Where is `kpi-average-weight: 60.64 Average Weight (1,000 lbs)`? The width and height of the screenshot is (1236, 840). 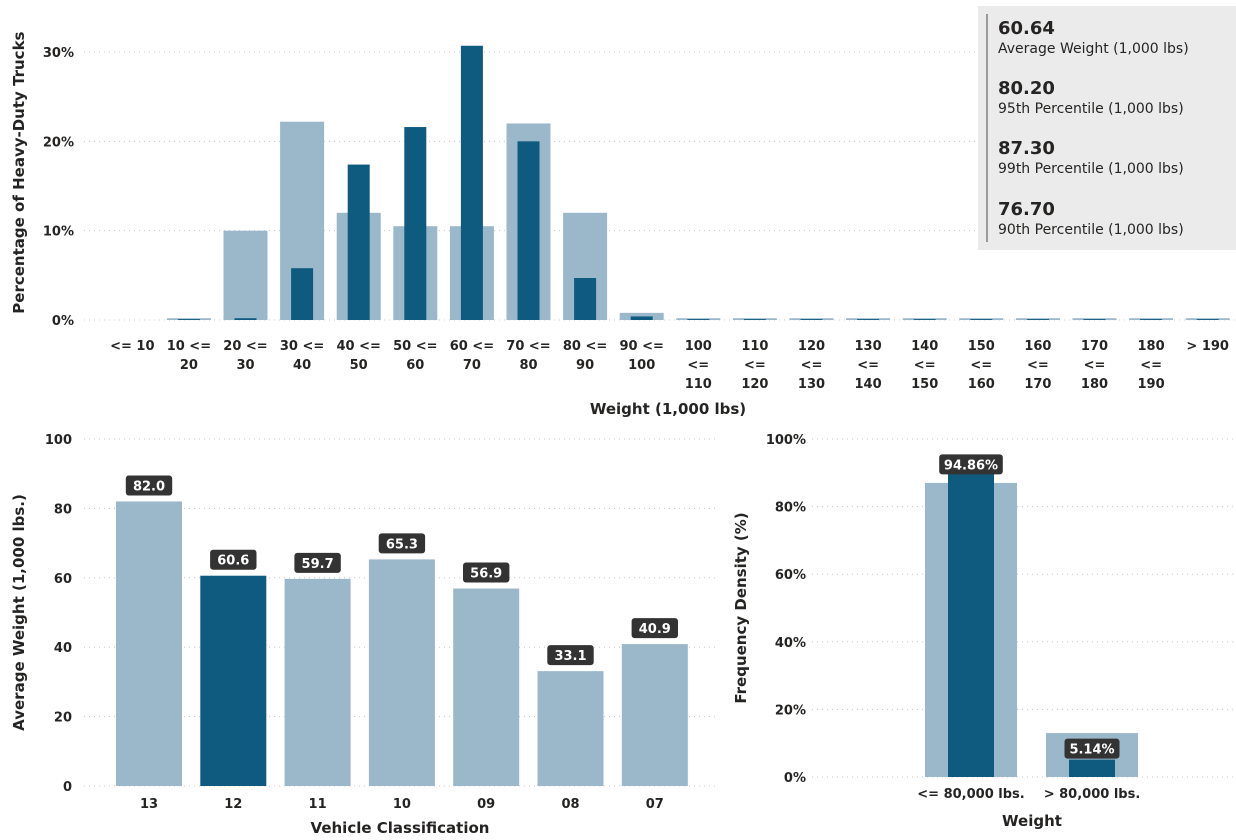 kpi-average-weight: 60.64 Average Weight (1,000 lbs) is located at coordinates (1093, 38).